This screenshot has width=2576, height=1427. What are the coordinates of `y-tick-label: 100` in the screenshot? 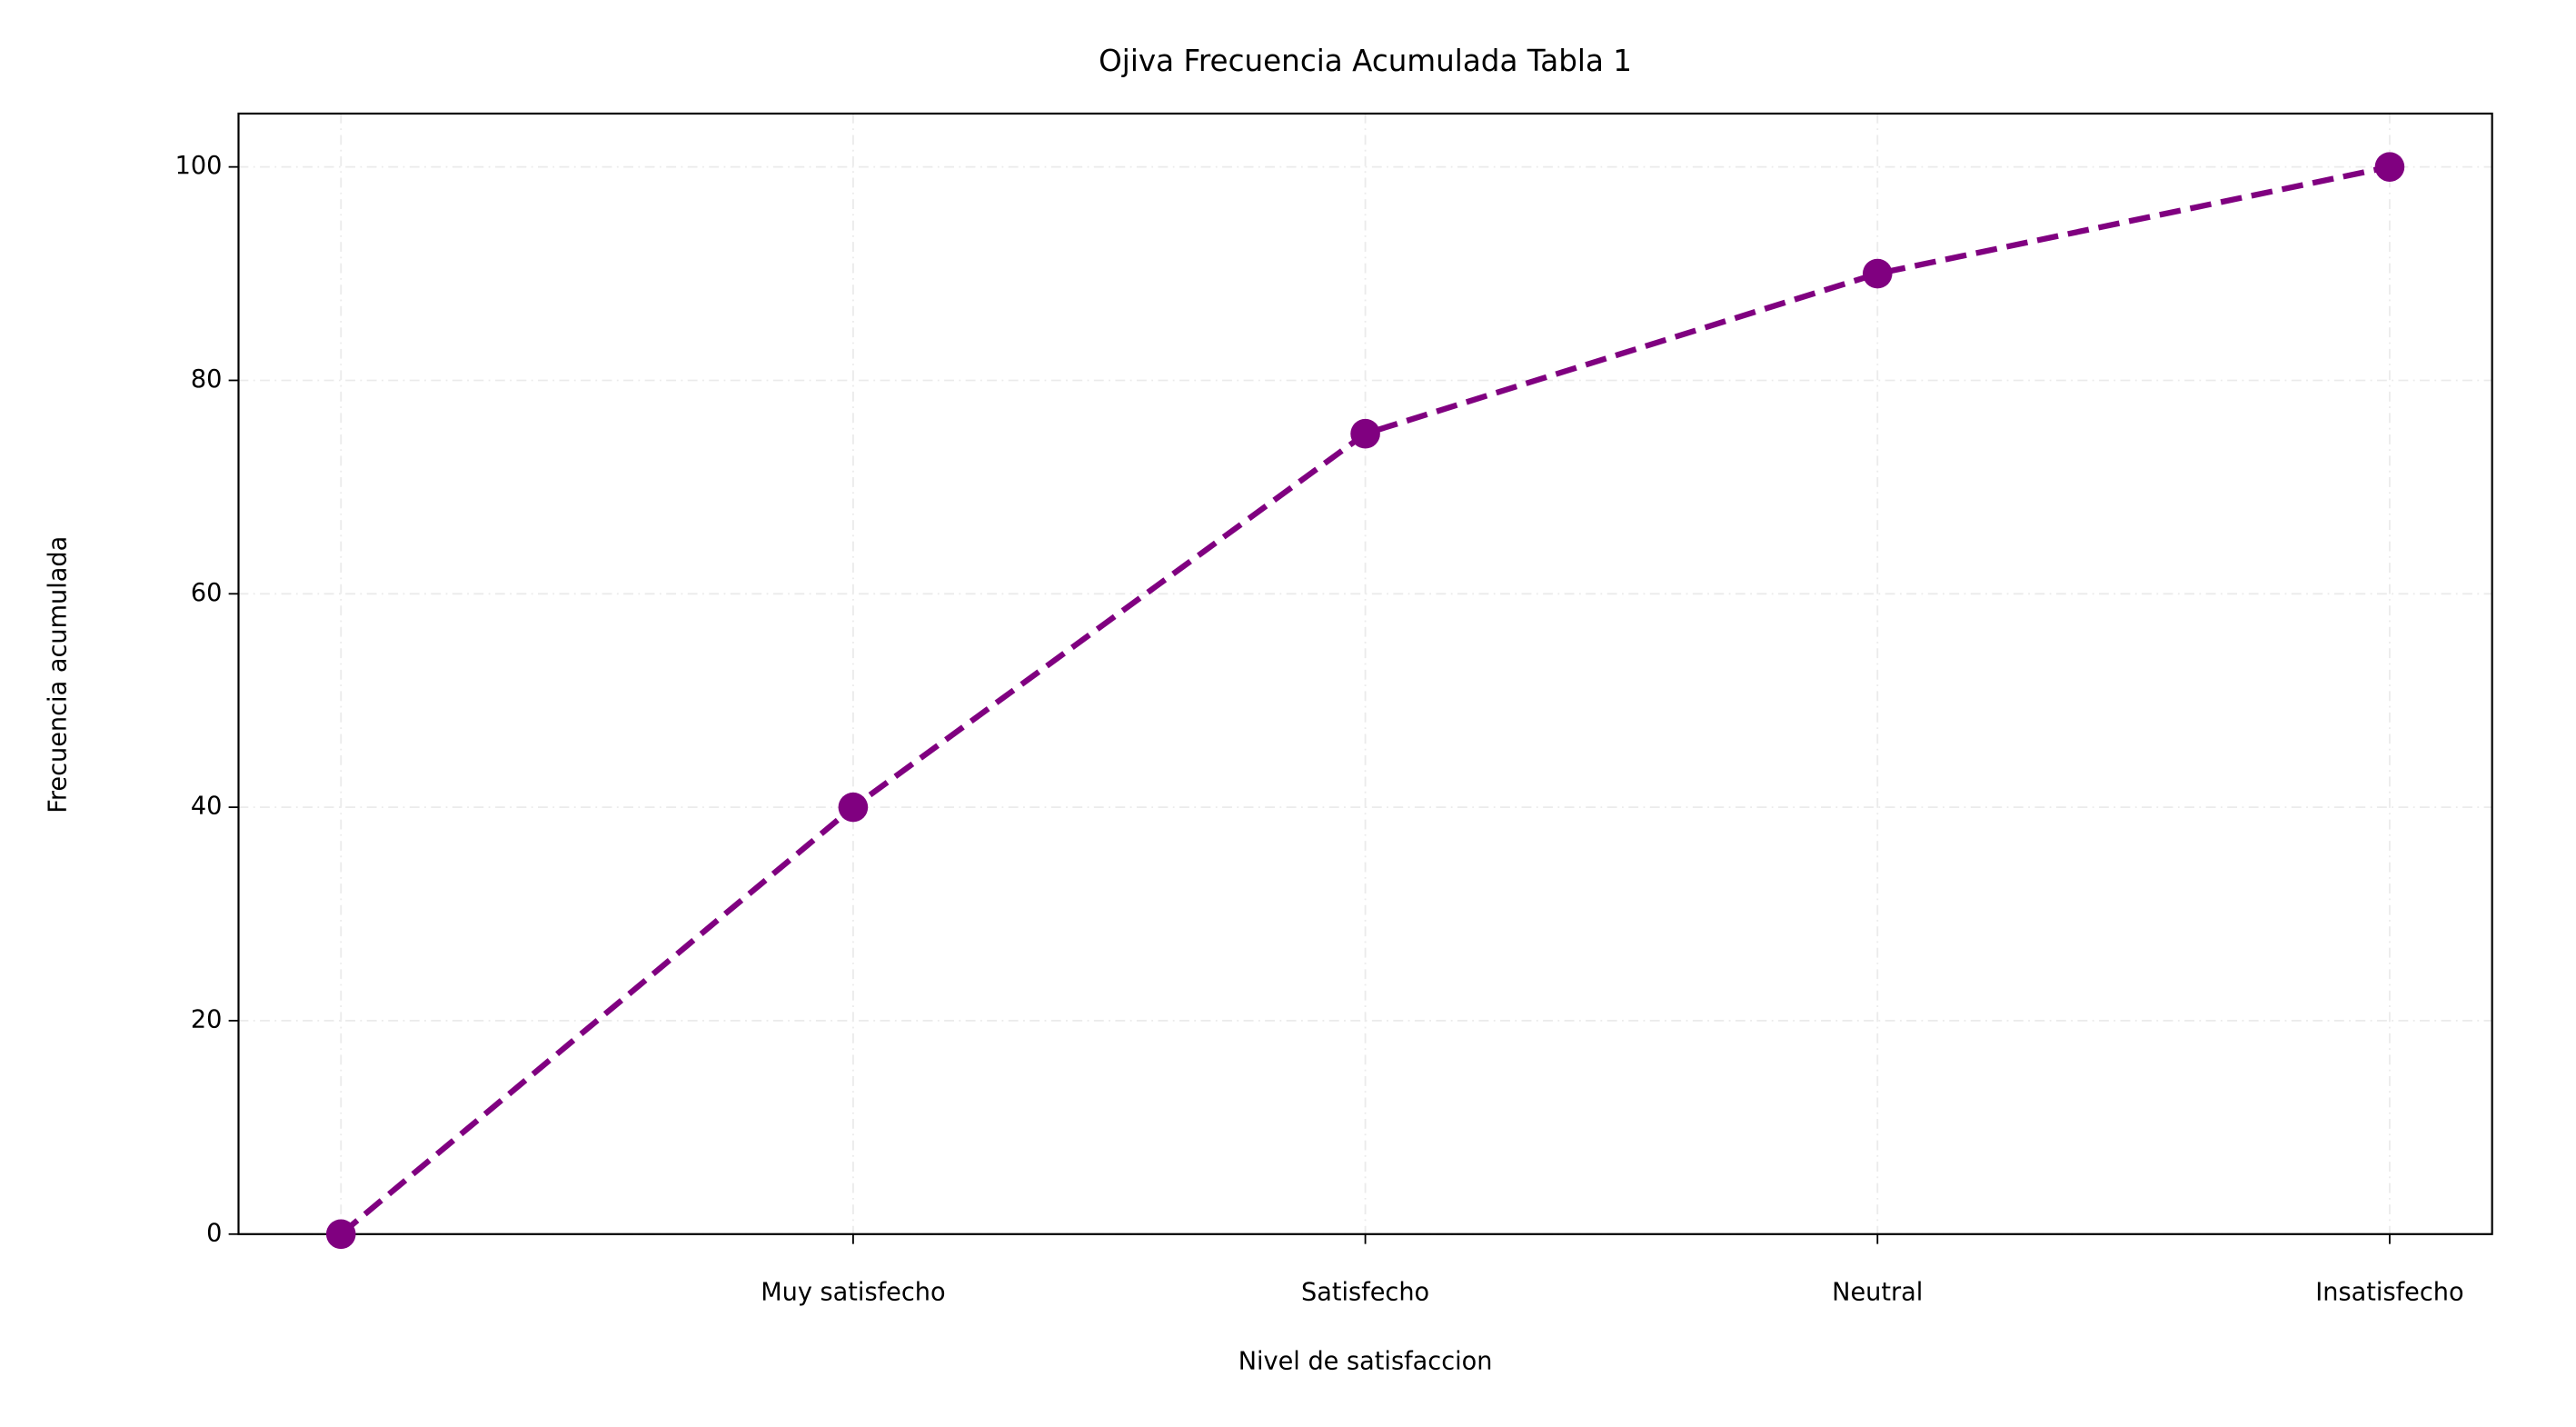 It's located at (199, 166).